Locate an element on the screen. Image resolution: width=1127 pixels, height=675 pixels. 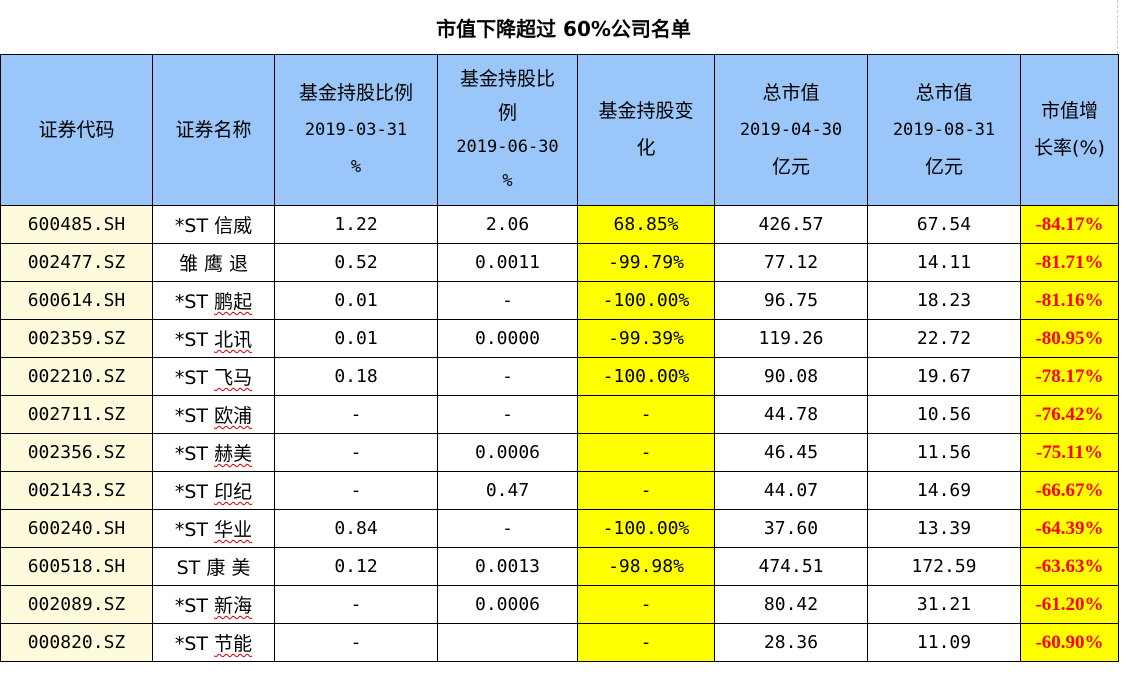
cell-name-text: *ST 信威 is located at coordinates (213, 226).